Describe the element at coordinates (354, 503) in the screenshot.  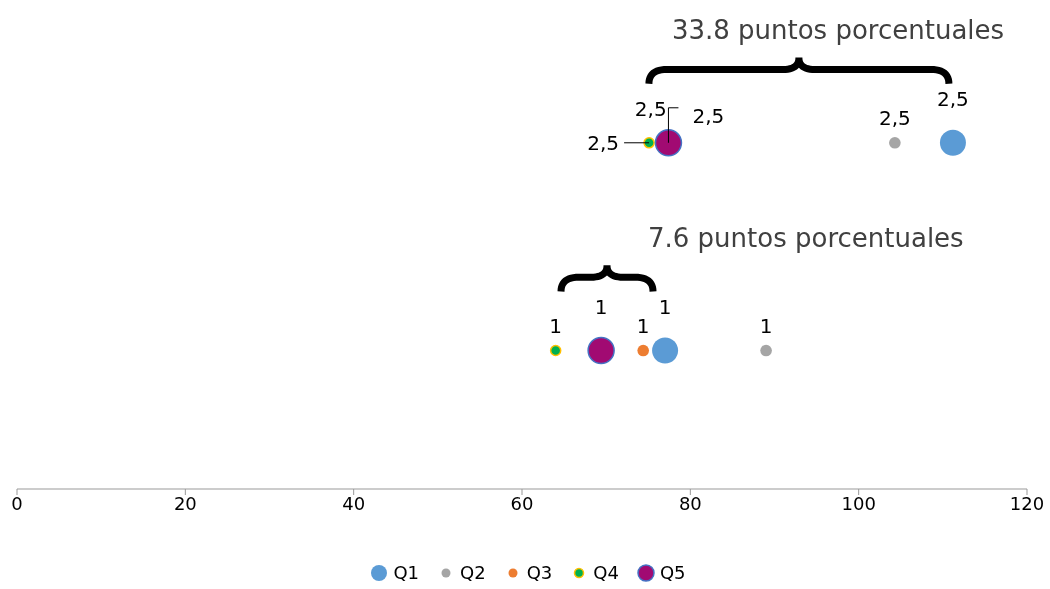
I see `x-tick-label: 40` at that location.